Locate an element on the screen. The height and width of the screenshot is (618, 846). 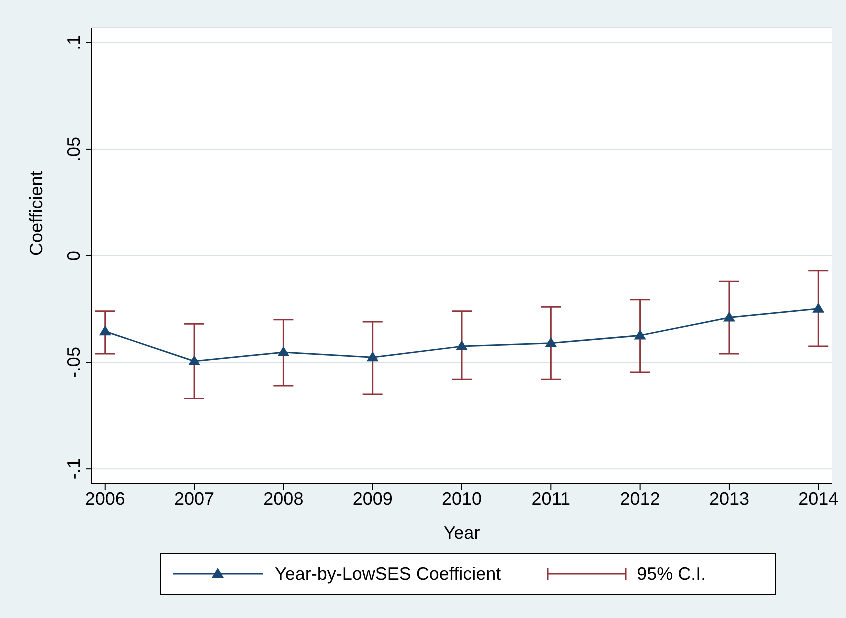
x-tick-label: 2014 is located at coordinates (818, 498).